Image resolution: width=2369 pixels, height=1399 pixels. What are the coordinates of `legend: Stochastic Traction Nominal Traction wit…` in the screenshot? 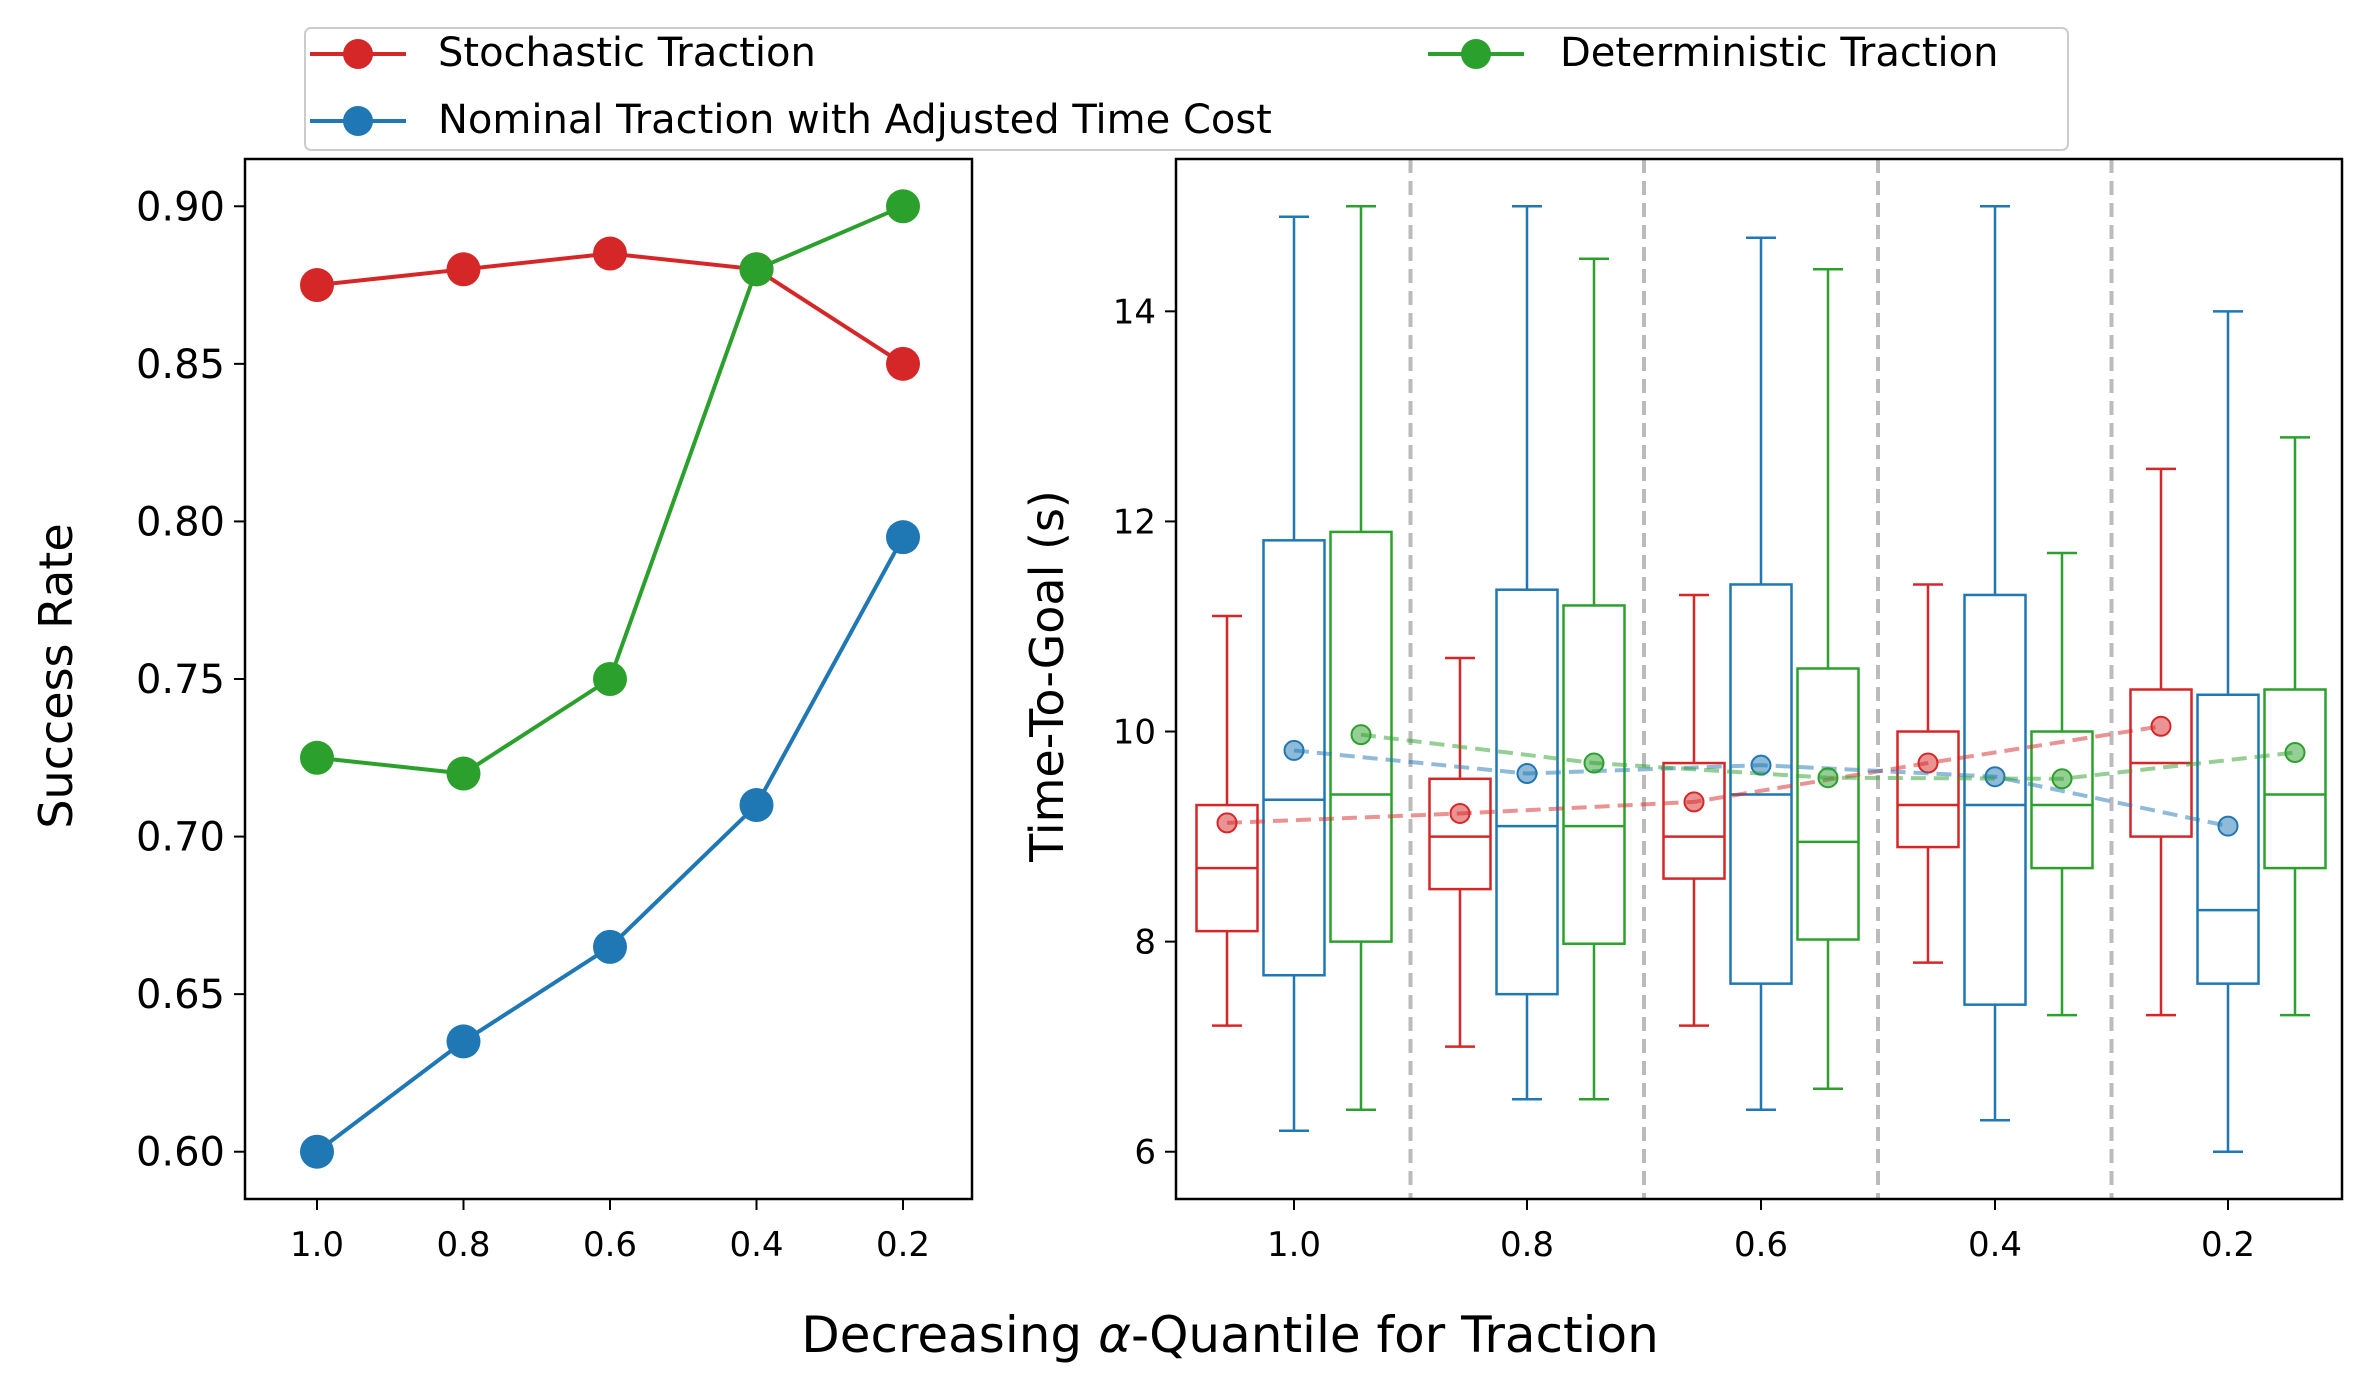 It's located at (1186, 89).